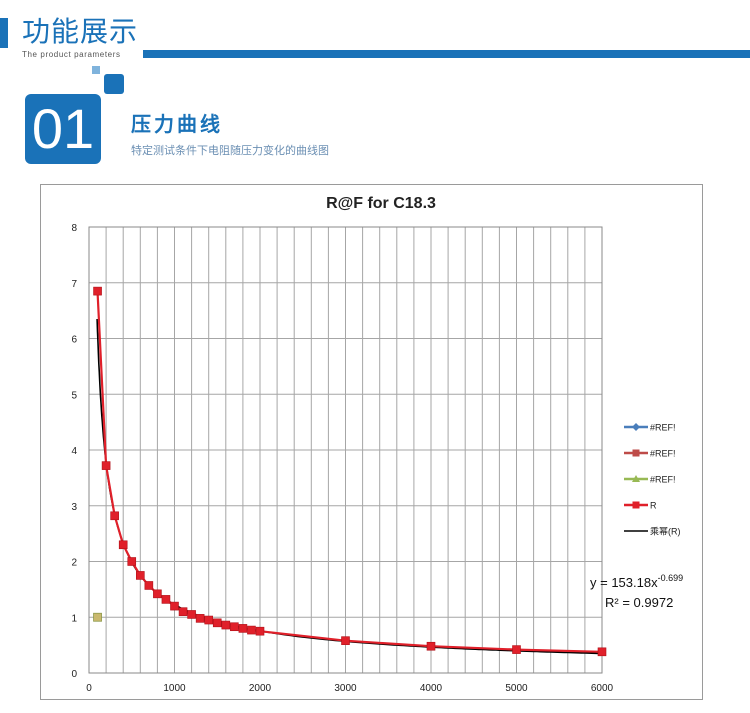 The width and height of the screenshot is (750, 713). Describe the element at coordinates (74, 507) in the screenshot. I see `y-tick-label: 3` at that location.